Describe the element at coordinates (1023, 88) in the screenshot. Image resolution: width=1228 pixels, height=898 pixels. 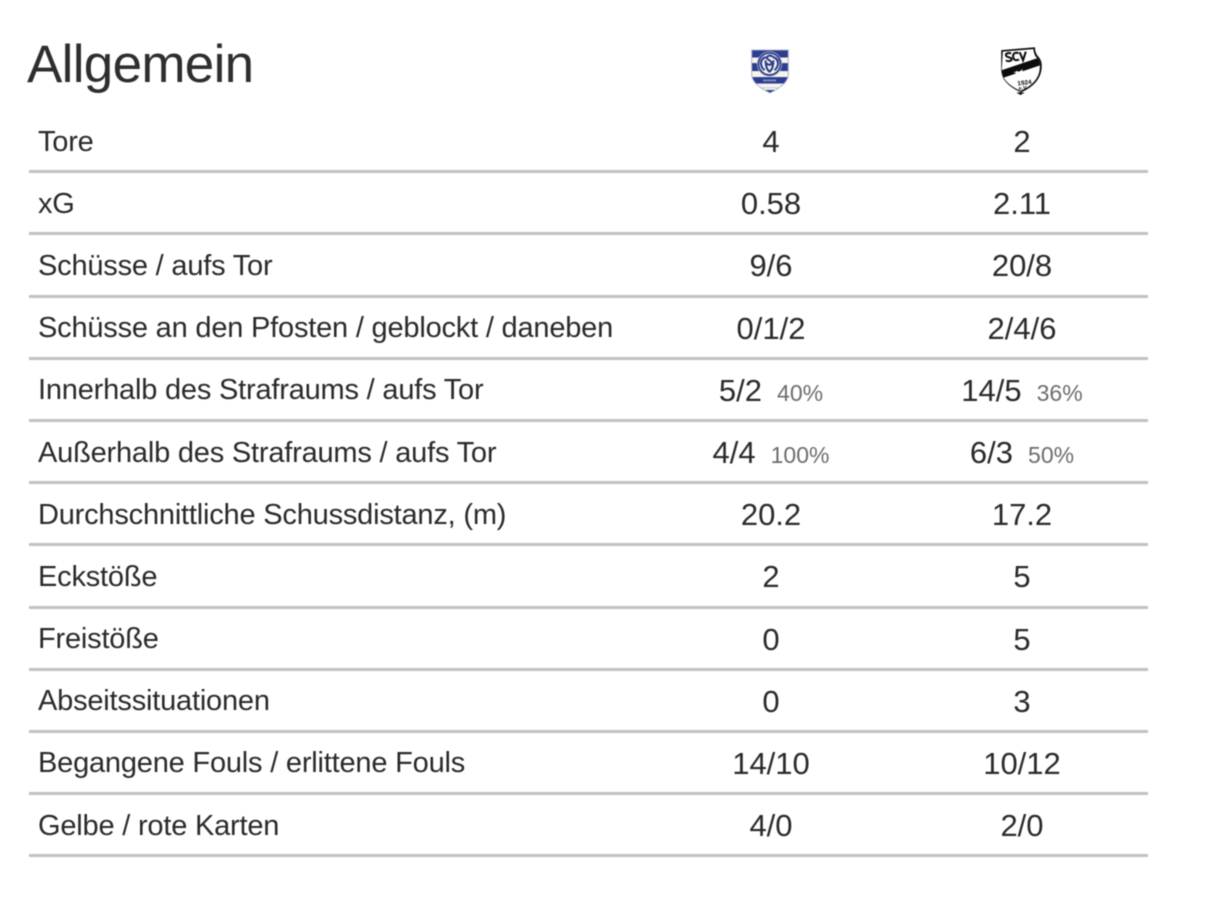
I see `svg-text: e.V.` at that location.